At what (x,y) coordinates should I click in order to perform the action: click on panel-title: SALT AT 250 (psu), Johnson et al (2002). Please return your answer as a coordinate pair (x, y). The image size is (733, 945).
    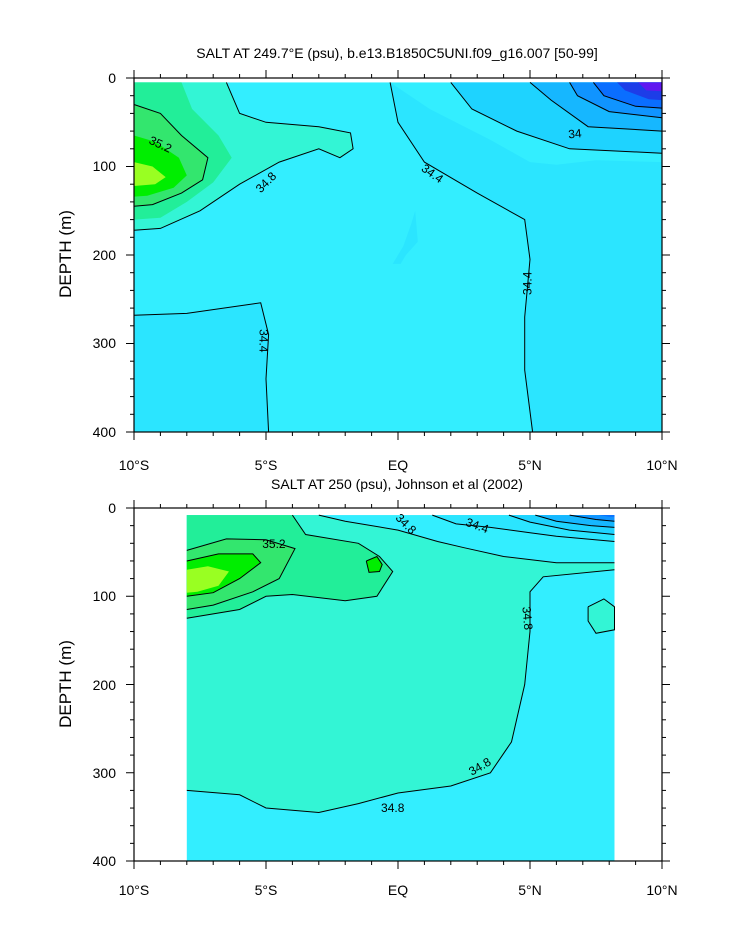
    Looking at the image, I should click on (397, 484).